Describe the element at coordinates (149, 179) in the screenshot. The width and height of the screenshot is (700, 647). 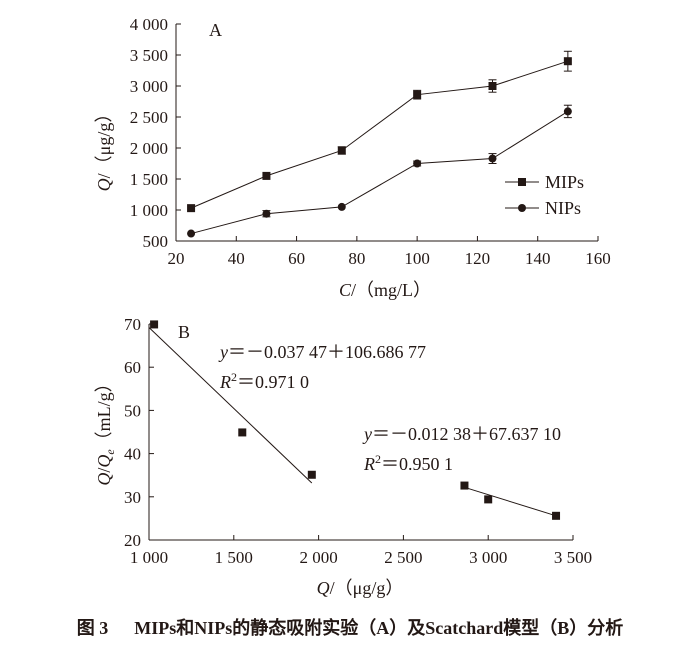
I see `panel-a-y-tick-label: 1 500` at that location.